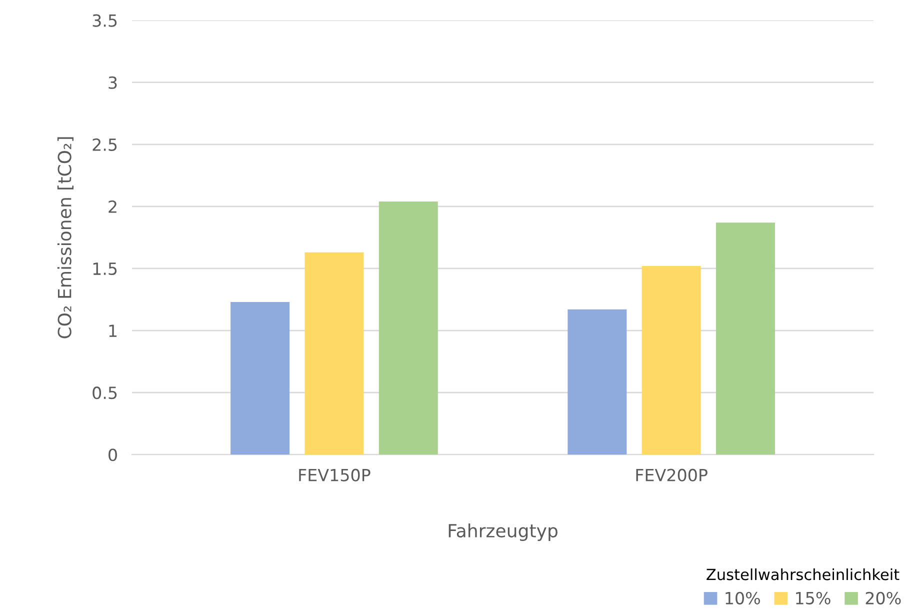 The width and height of the screenshot is (910, 616). What do you see at coordinates (104, 20) in the screenshot?
I see `y-tick-label: 3.5` at bounding box center [104, 20].